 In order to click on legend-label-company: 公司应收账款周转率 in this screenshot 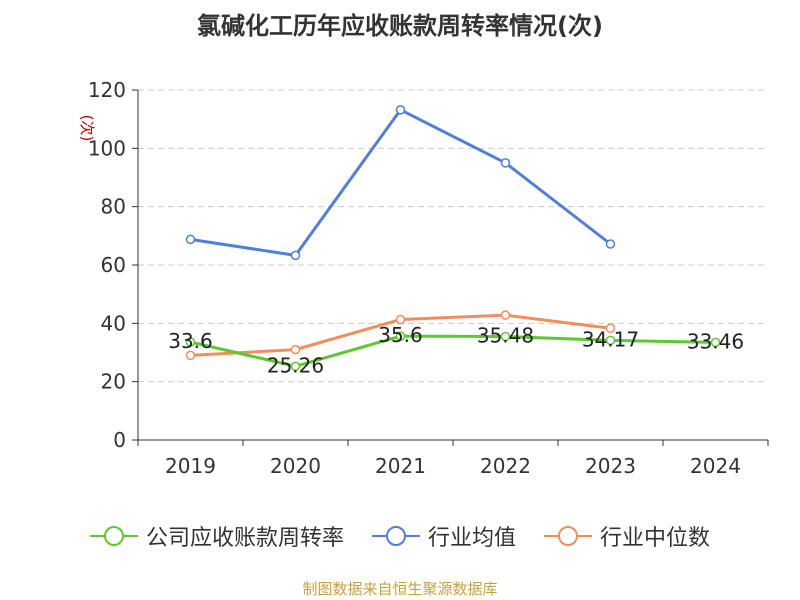, I will do `click(244, 538)`.